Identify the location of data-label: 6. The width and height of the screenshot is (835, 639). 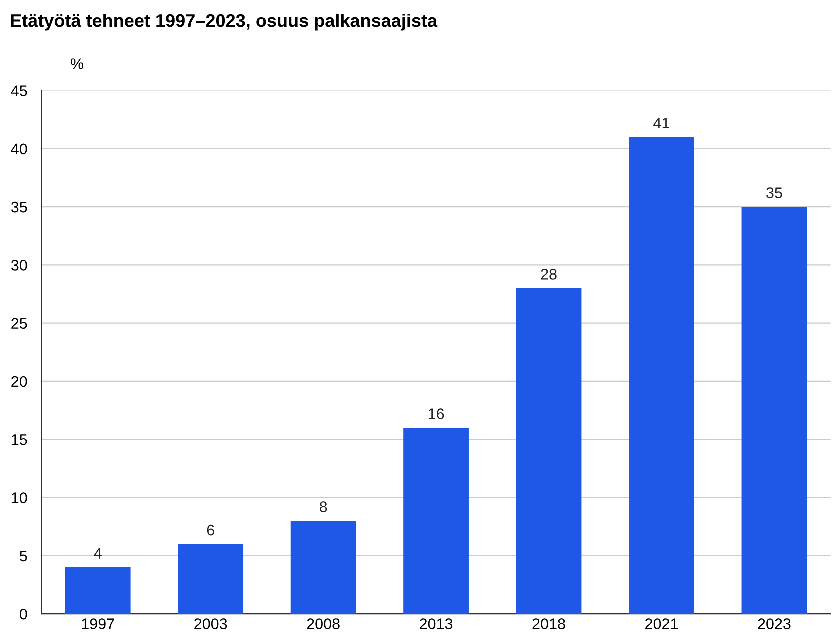
(210, 530).